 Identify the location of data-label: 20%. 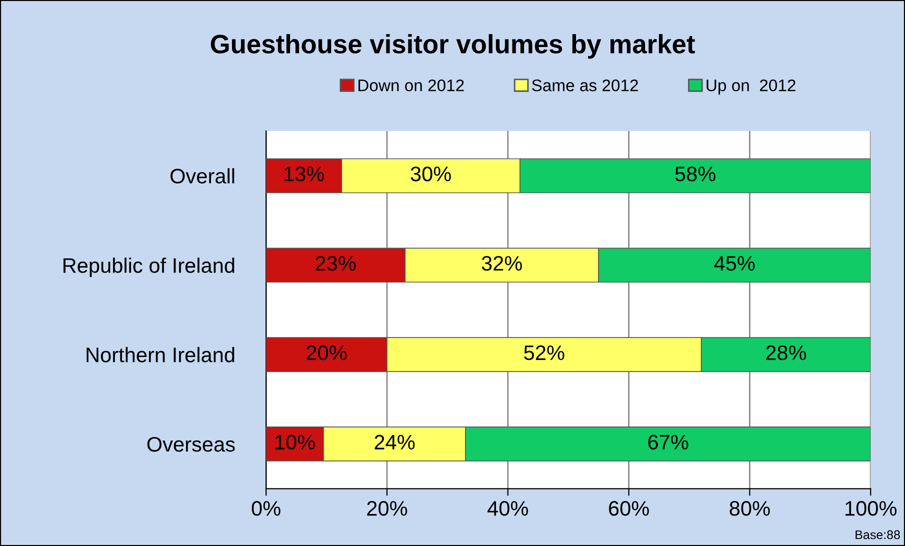
(326, 352).